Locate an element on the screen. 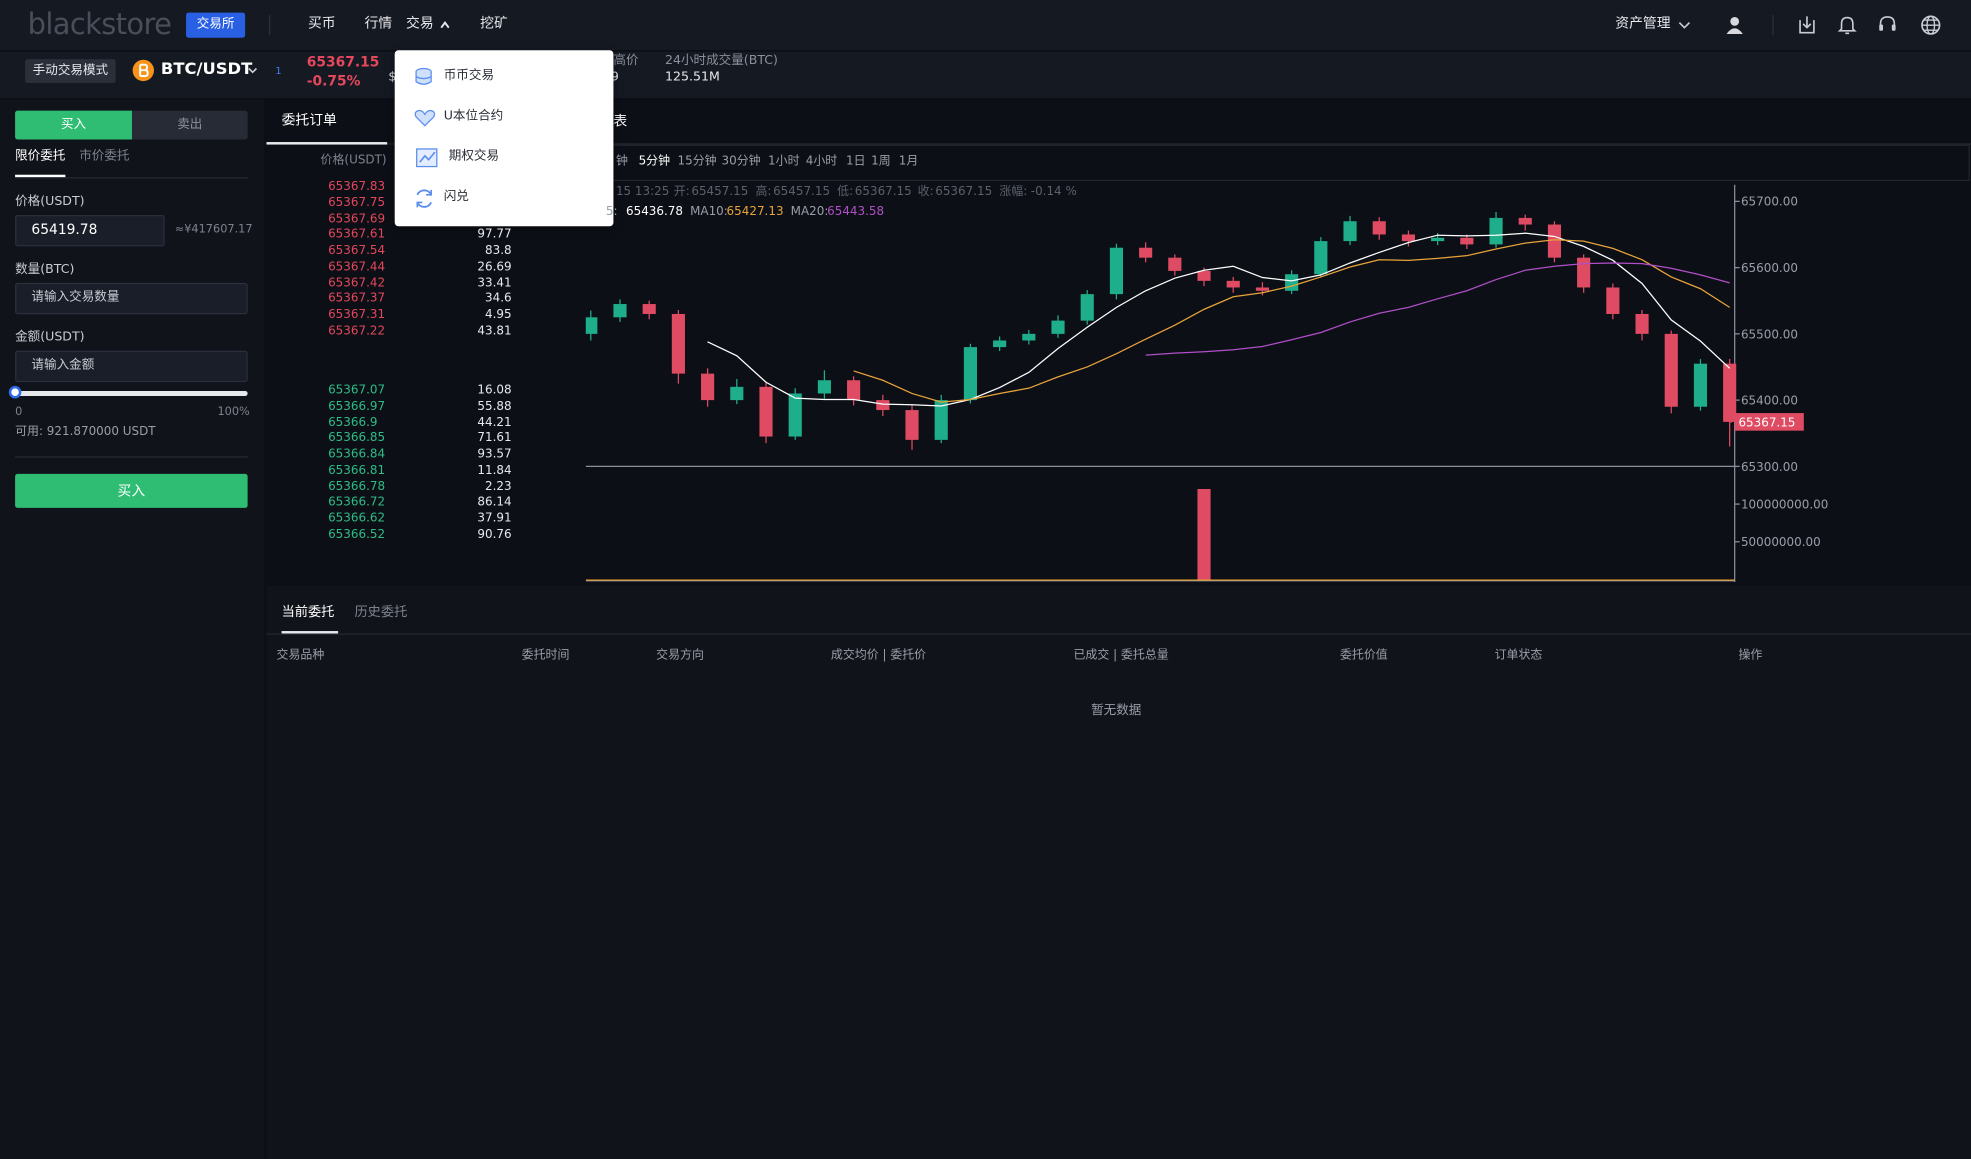 Image resolution: width=1971 pixels, height=1159 pixels. column-header: 交易品种 is located at coordinates (300, 655).